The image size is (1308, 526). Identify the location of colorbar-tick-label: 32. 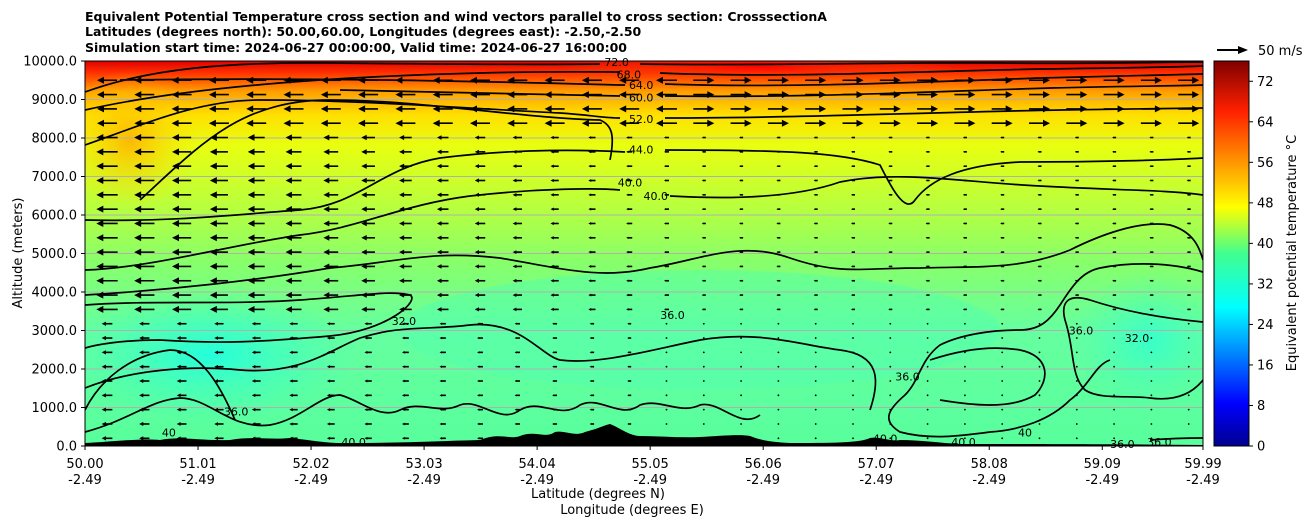
(1265, 284).